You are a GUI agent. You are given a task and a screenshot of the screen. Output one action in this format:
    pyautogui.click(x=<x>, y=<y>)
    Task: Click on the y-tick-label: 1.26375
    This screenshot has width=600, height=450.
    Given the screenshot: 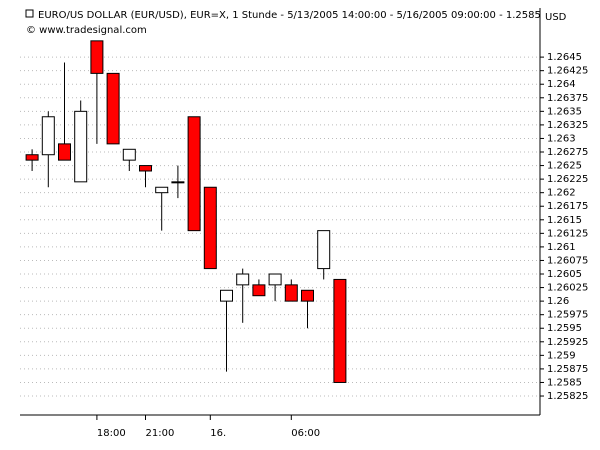 What is the action you would take?
    pyautogui.click(x=567, y=98)
    